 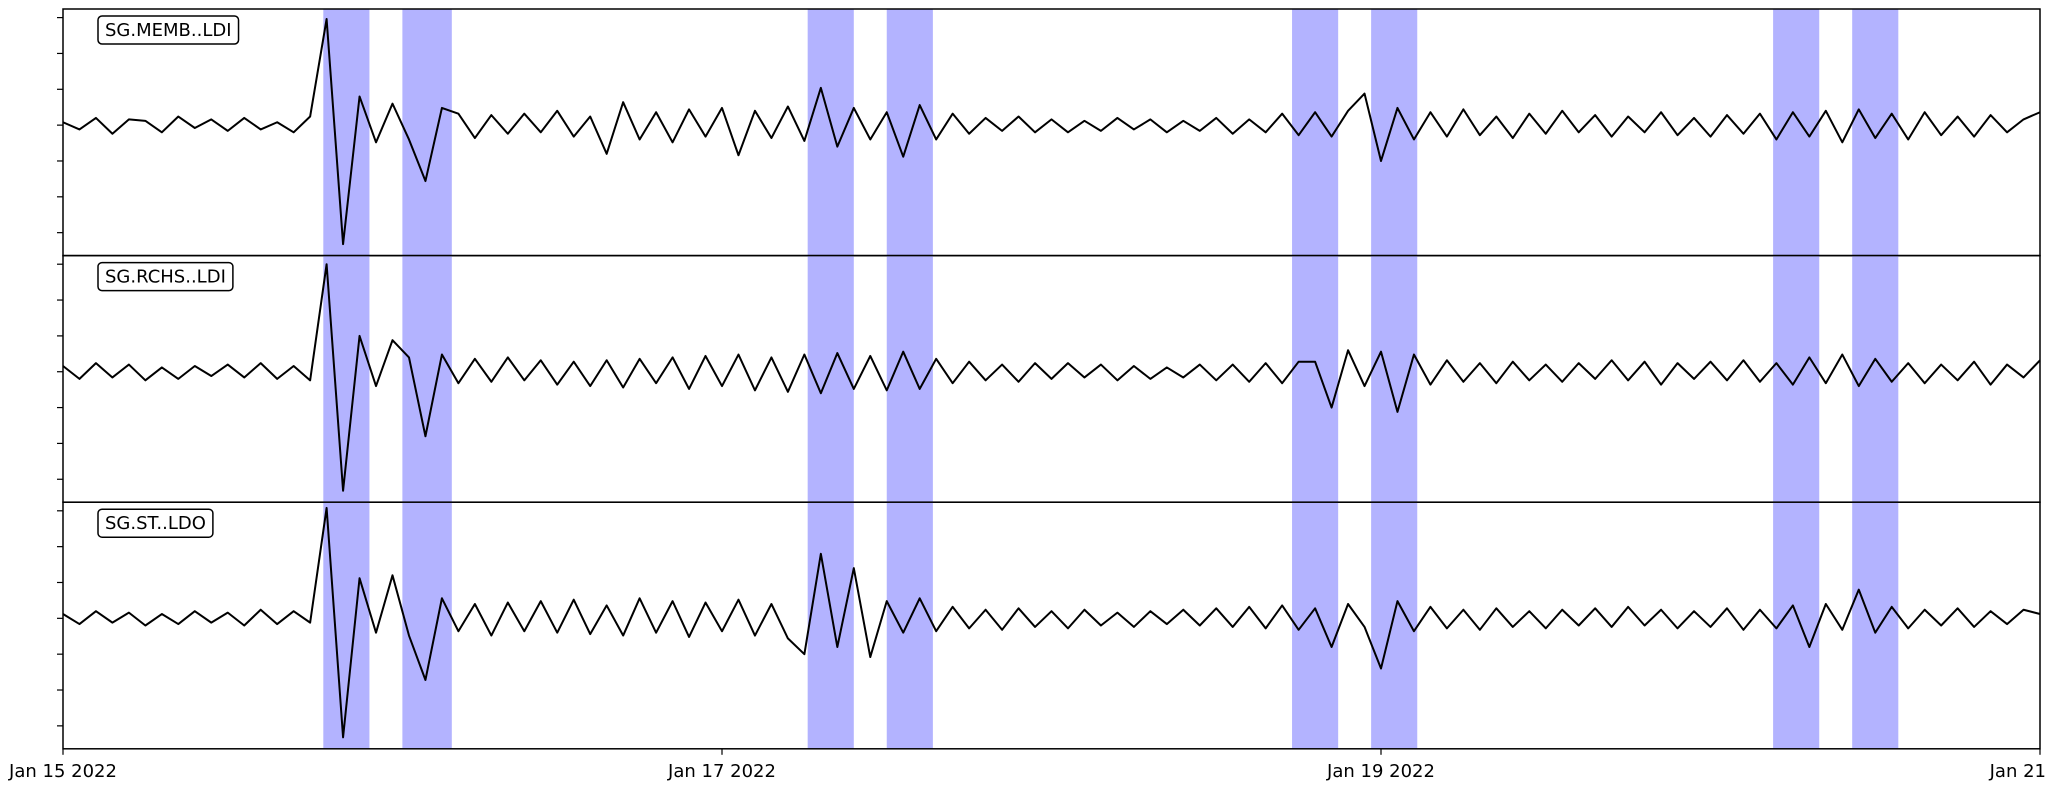 What do you see at coordinates (2017, 771) in the screenshot?
I see `x-tick-label: Jan 21` at bounding box center [2017, 771].